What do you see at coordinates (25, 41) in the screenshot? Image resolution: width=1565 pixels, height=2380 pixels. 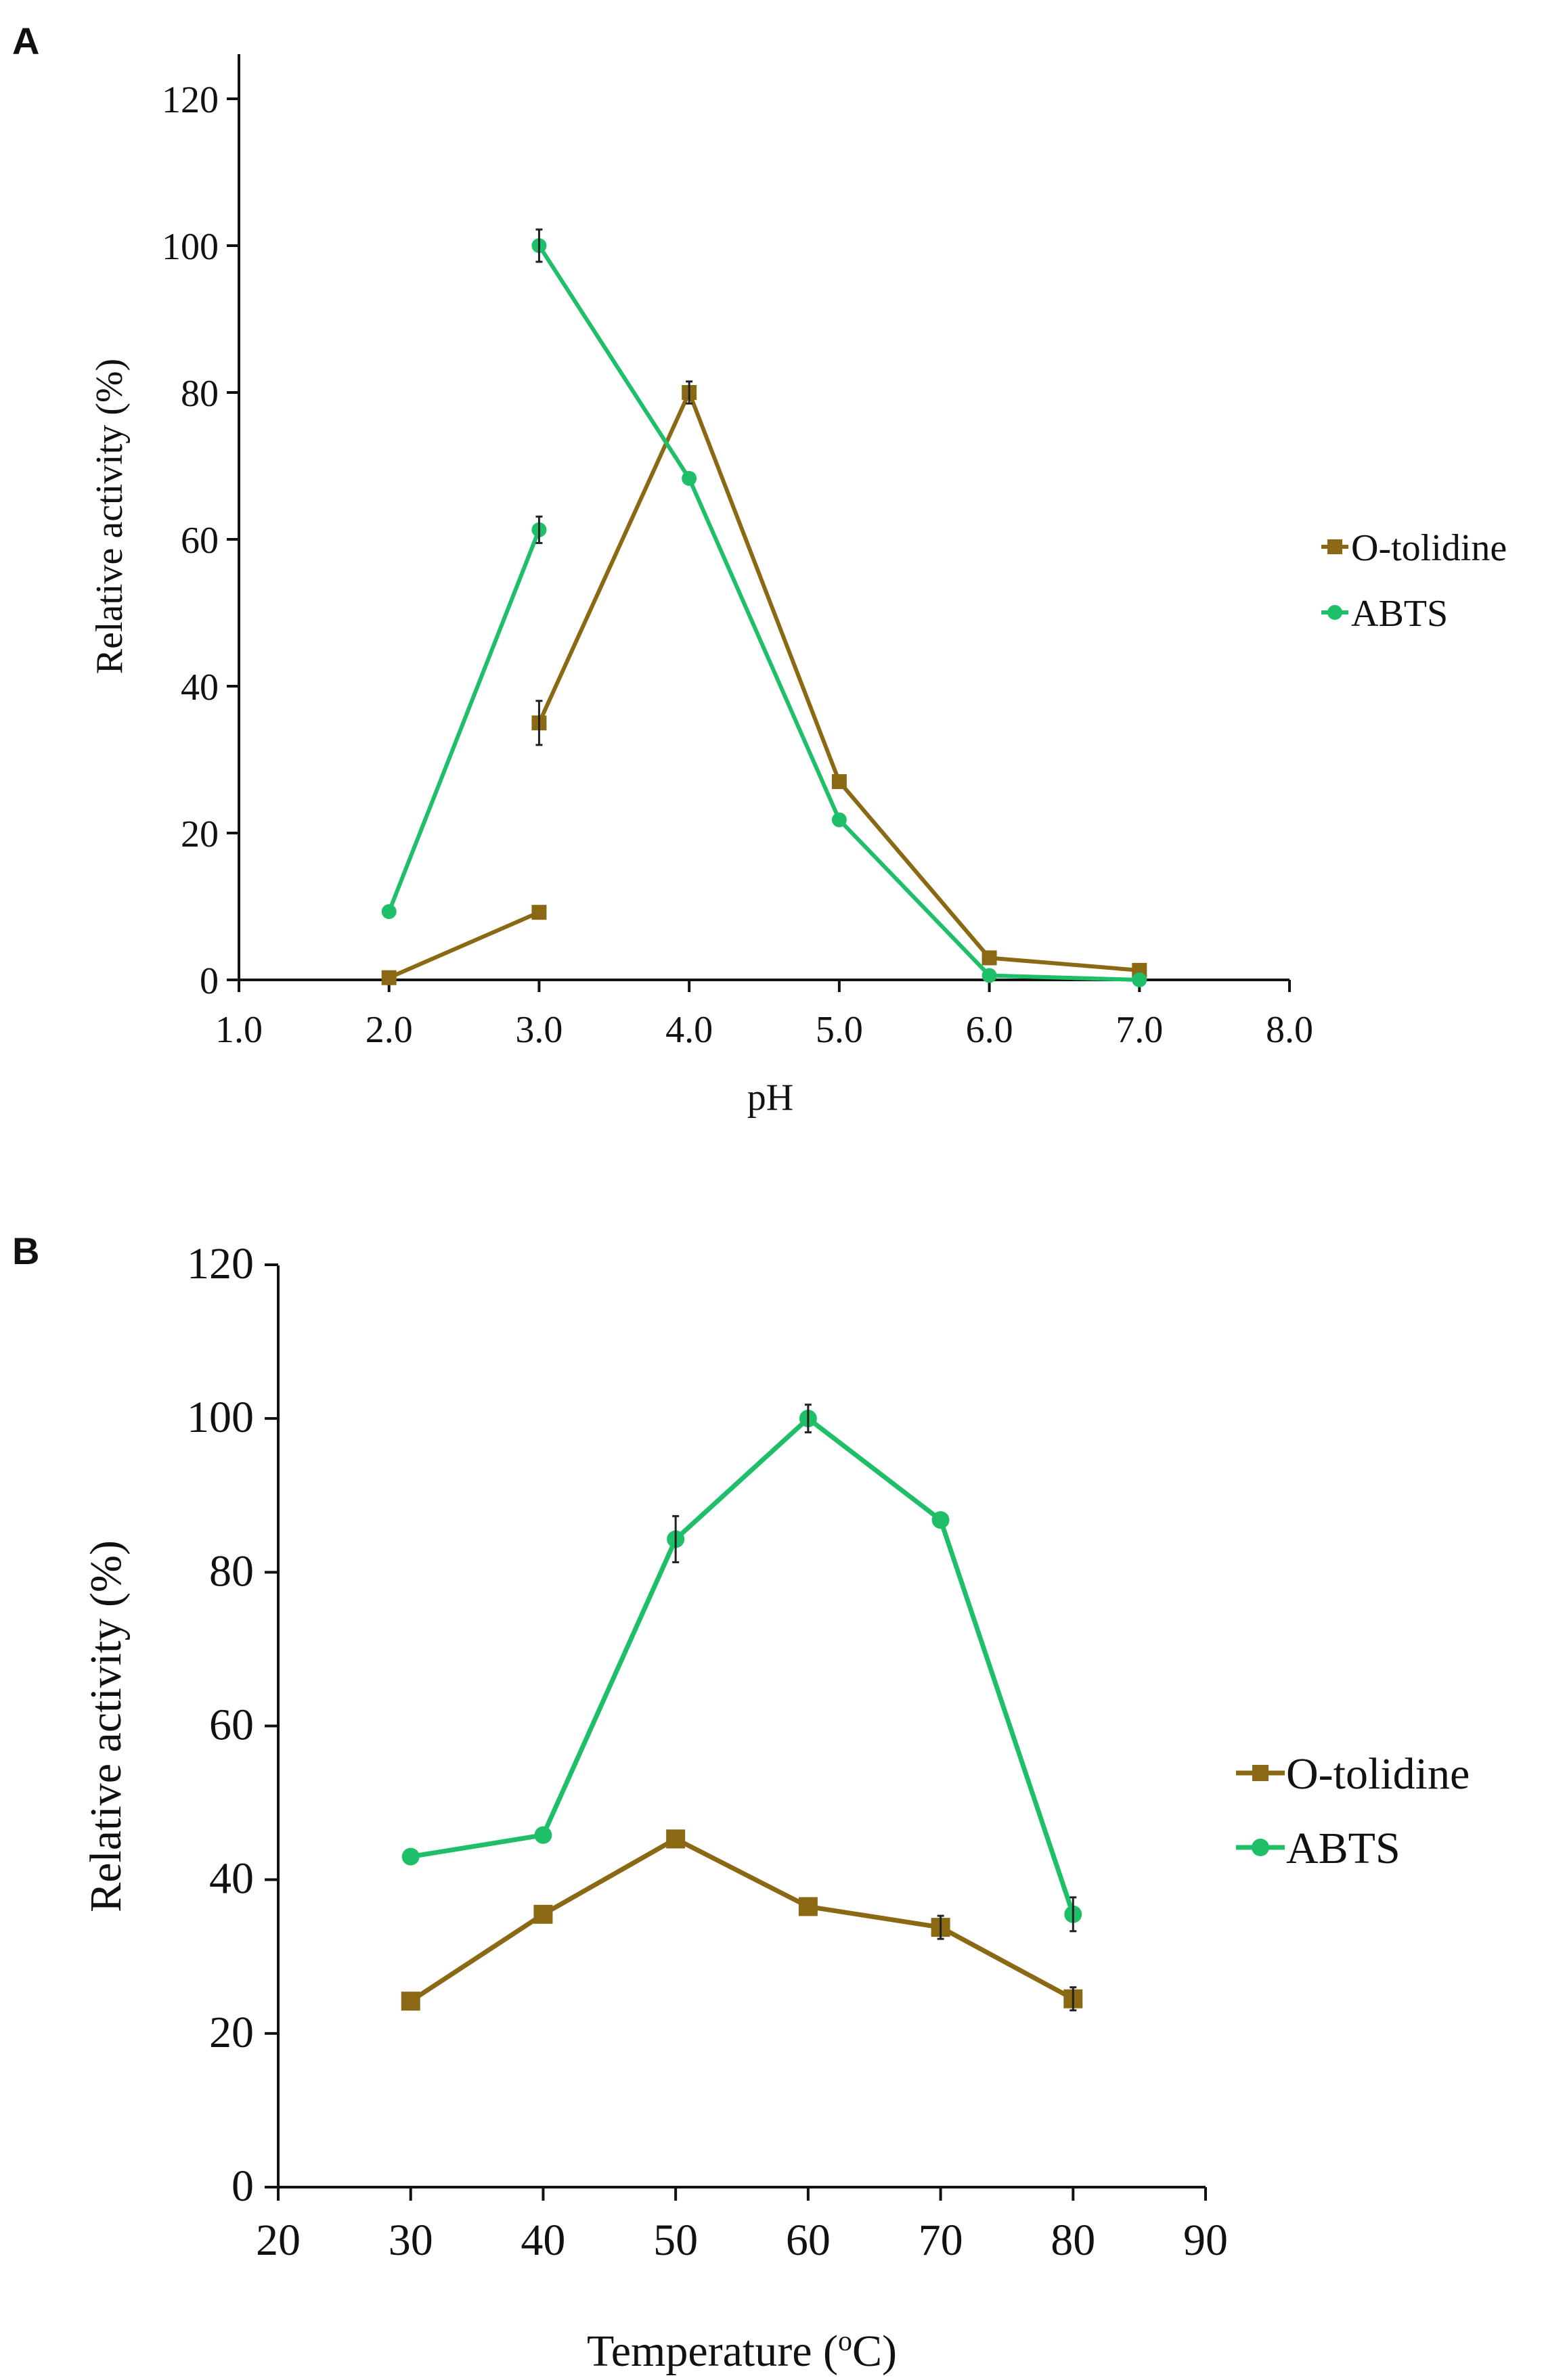 I see `panel-label-a: A` at bounding box center [25, 41].